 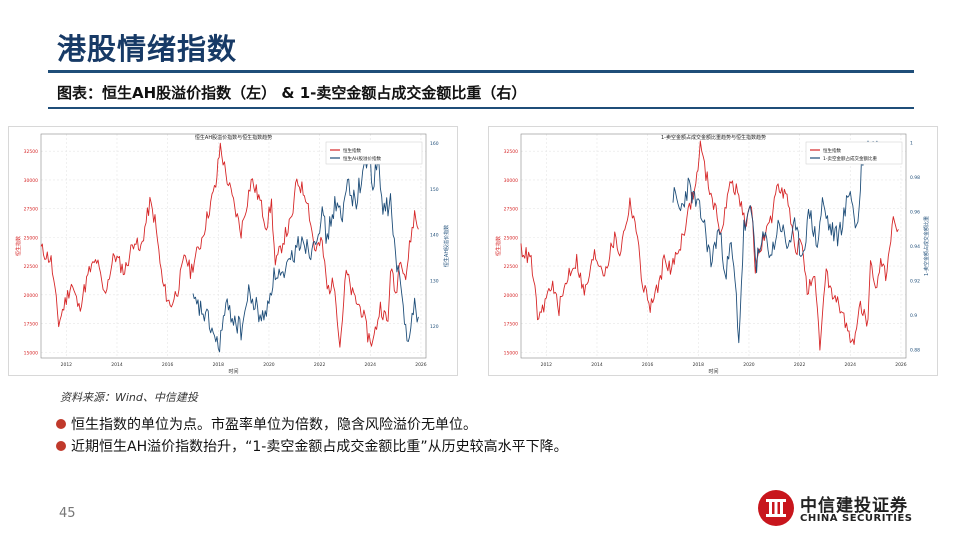 What do you see at coordinates (362, 158) in the screenshot?
I see `legend-label: 恒生AH股溢价指数` at bounding box center [362, 158].